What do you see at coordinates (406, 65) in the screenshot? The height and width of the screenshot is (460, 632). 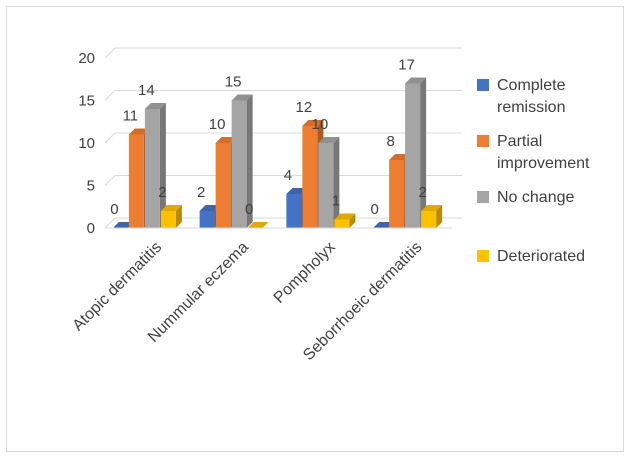 I see `data-label: 17` at bounding box center [406, 65].